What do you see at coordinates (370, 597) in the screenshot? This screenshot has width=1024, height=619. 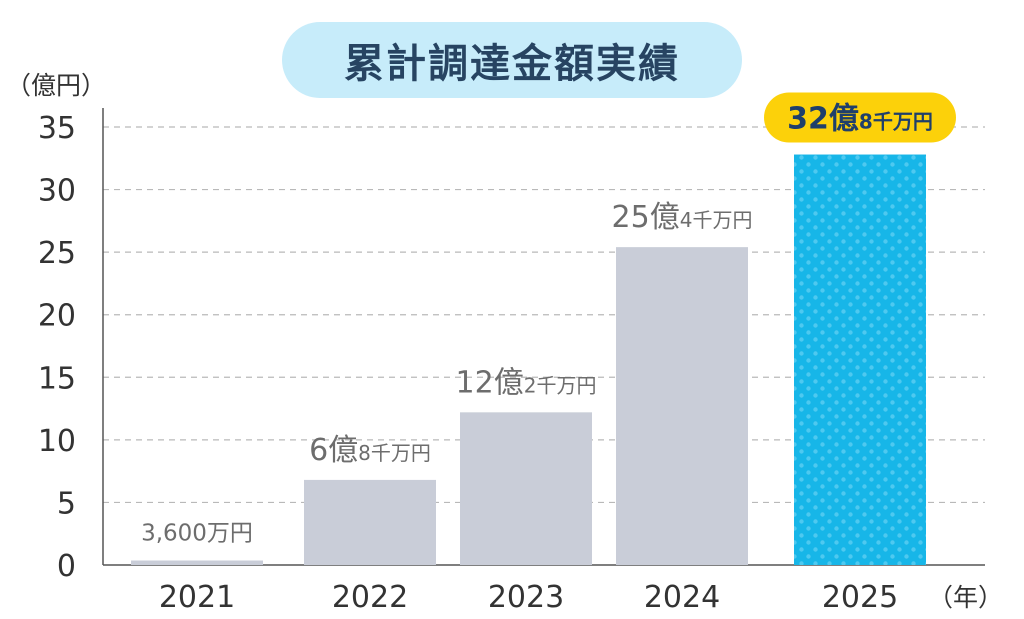 I see `x-tick-label: 2022` at bounding box center [370, 597].